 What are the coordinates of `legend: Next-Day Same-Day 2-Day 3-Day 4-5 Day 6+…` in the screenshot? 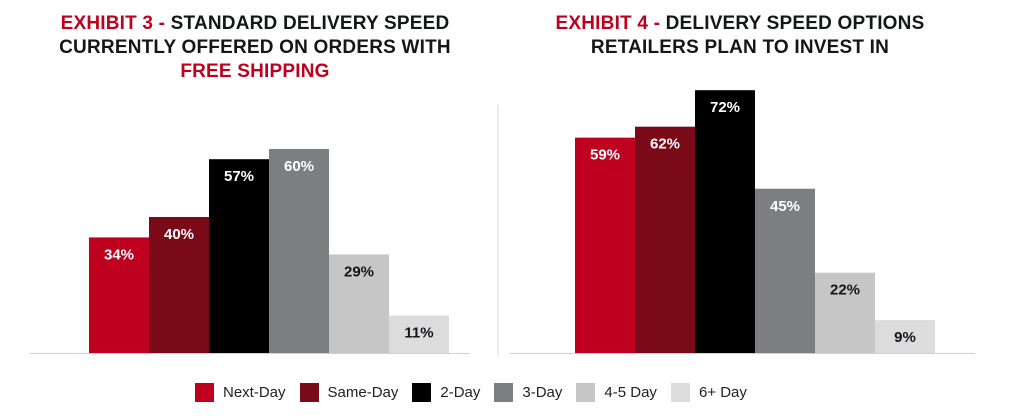 It's located at (471, 392).